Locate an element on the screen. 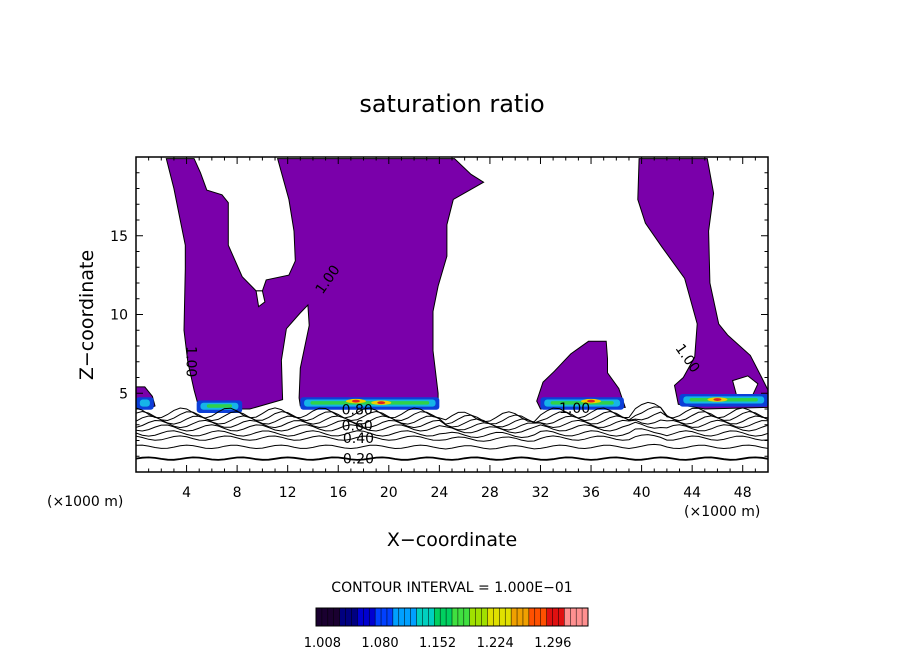 The image size is (904, 654). contour-interval-label: CONTOUR INTERVAL = 1.000E−01 is located at coordinates (451, 588).